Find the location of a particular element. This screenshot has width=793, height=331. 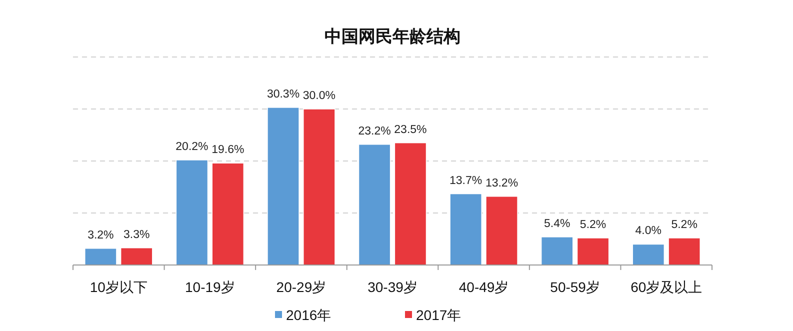

x-tick-label: 20-29岁 is located at coordinates (301, 287).